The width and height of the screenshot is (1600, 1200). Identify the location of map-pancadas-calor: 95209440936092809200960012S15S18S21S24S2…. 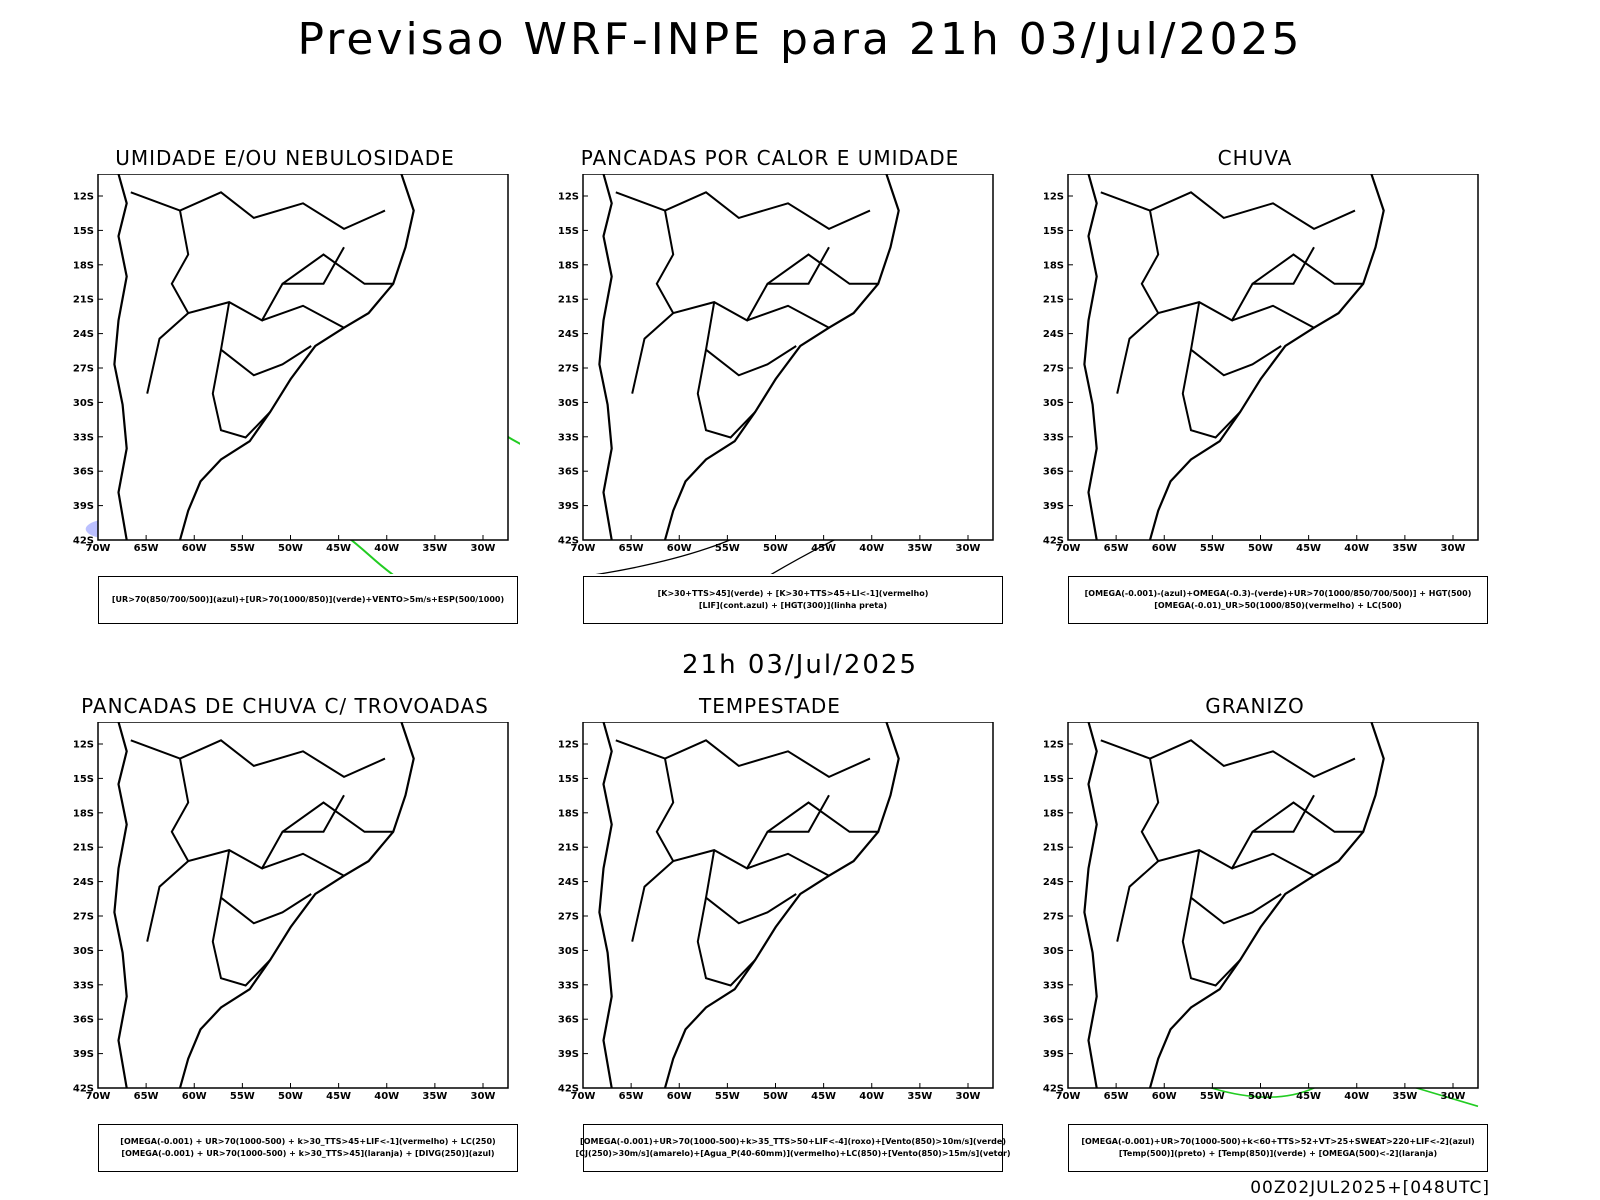
(776, 374).